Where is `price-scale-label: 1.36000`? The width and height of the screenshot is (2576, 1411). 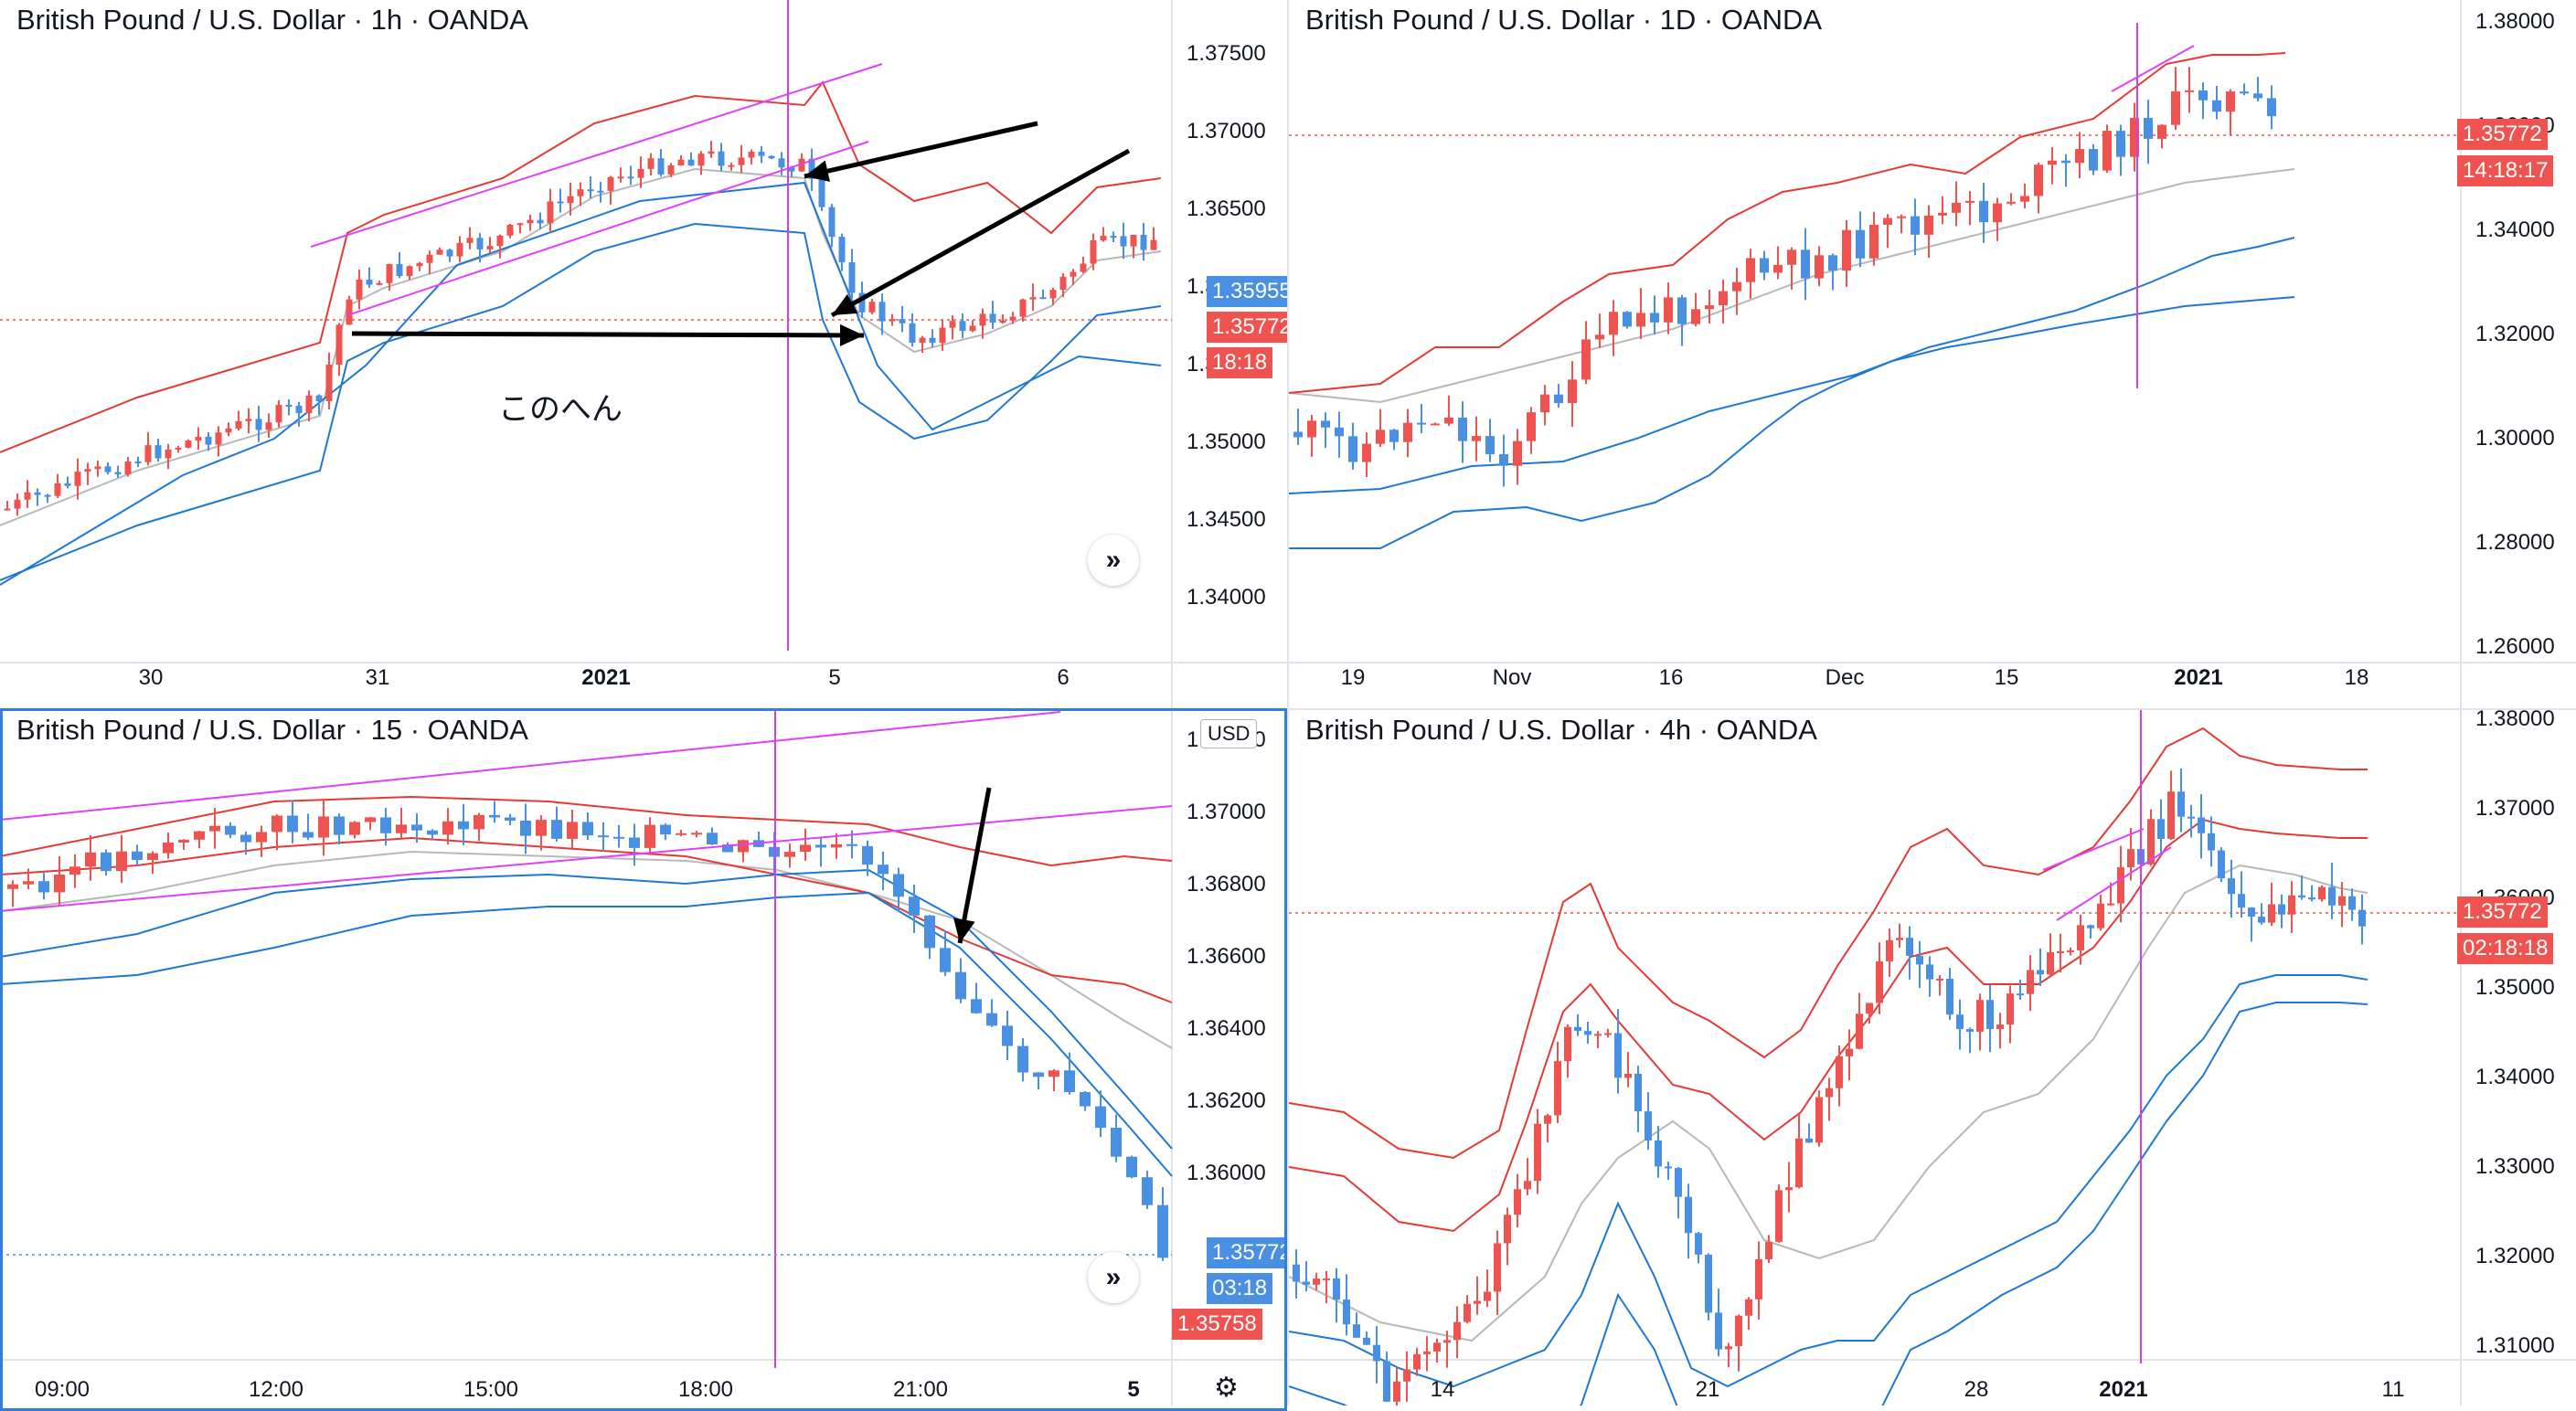
price-scale-label: 1.36000 is located at coordinates (1226, 1173).